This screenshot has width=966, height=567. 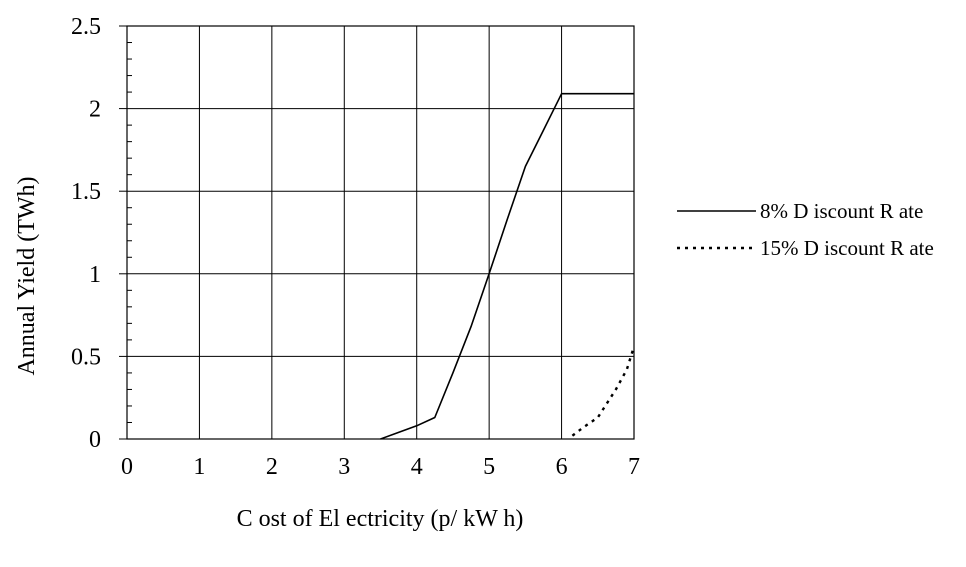 I want to click on x-tick-label: 1, so click(x=199, y=467).